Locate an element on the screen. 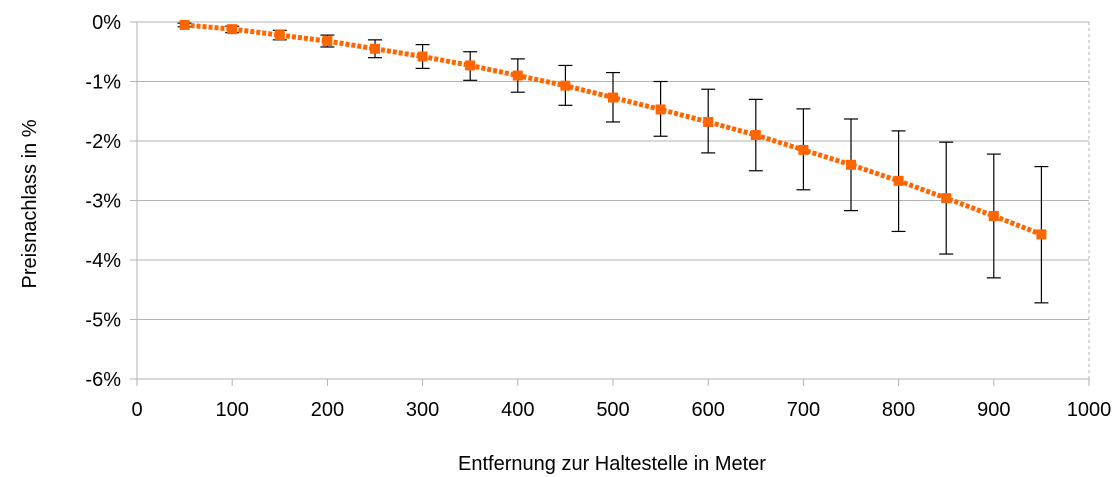  y-tick-label: -1% is located at coordinates (103, 83).